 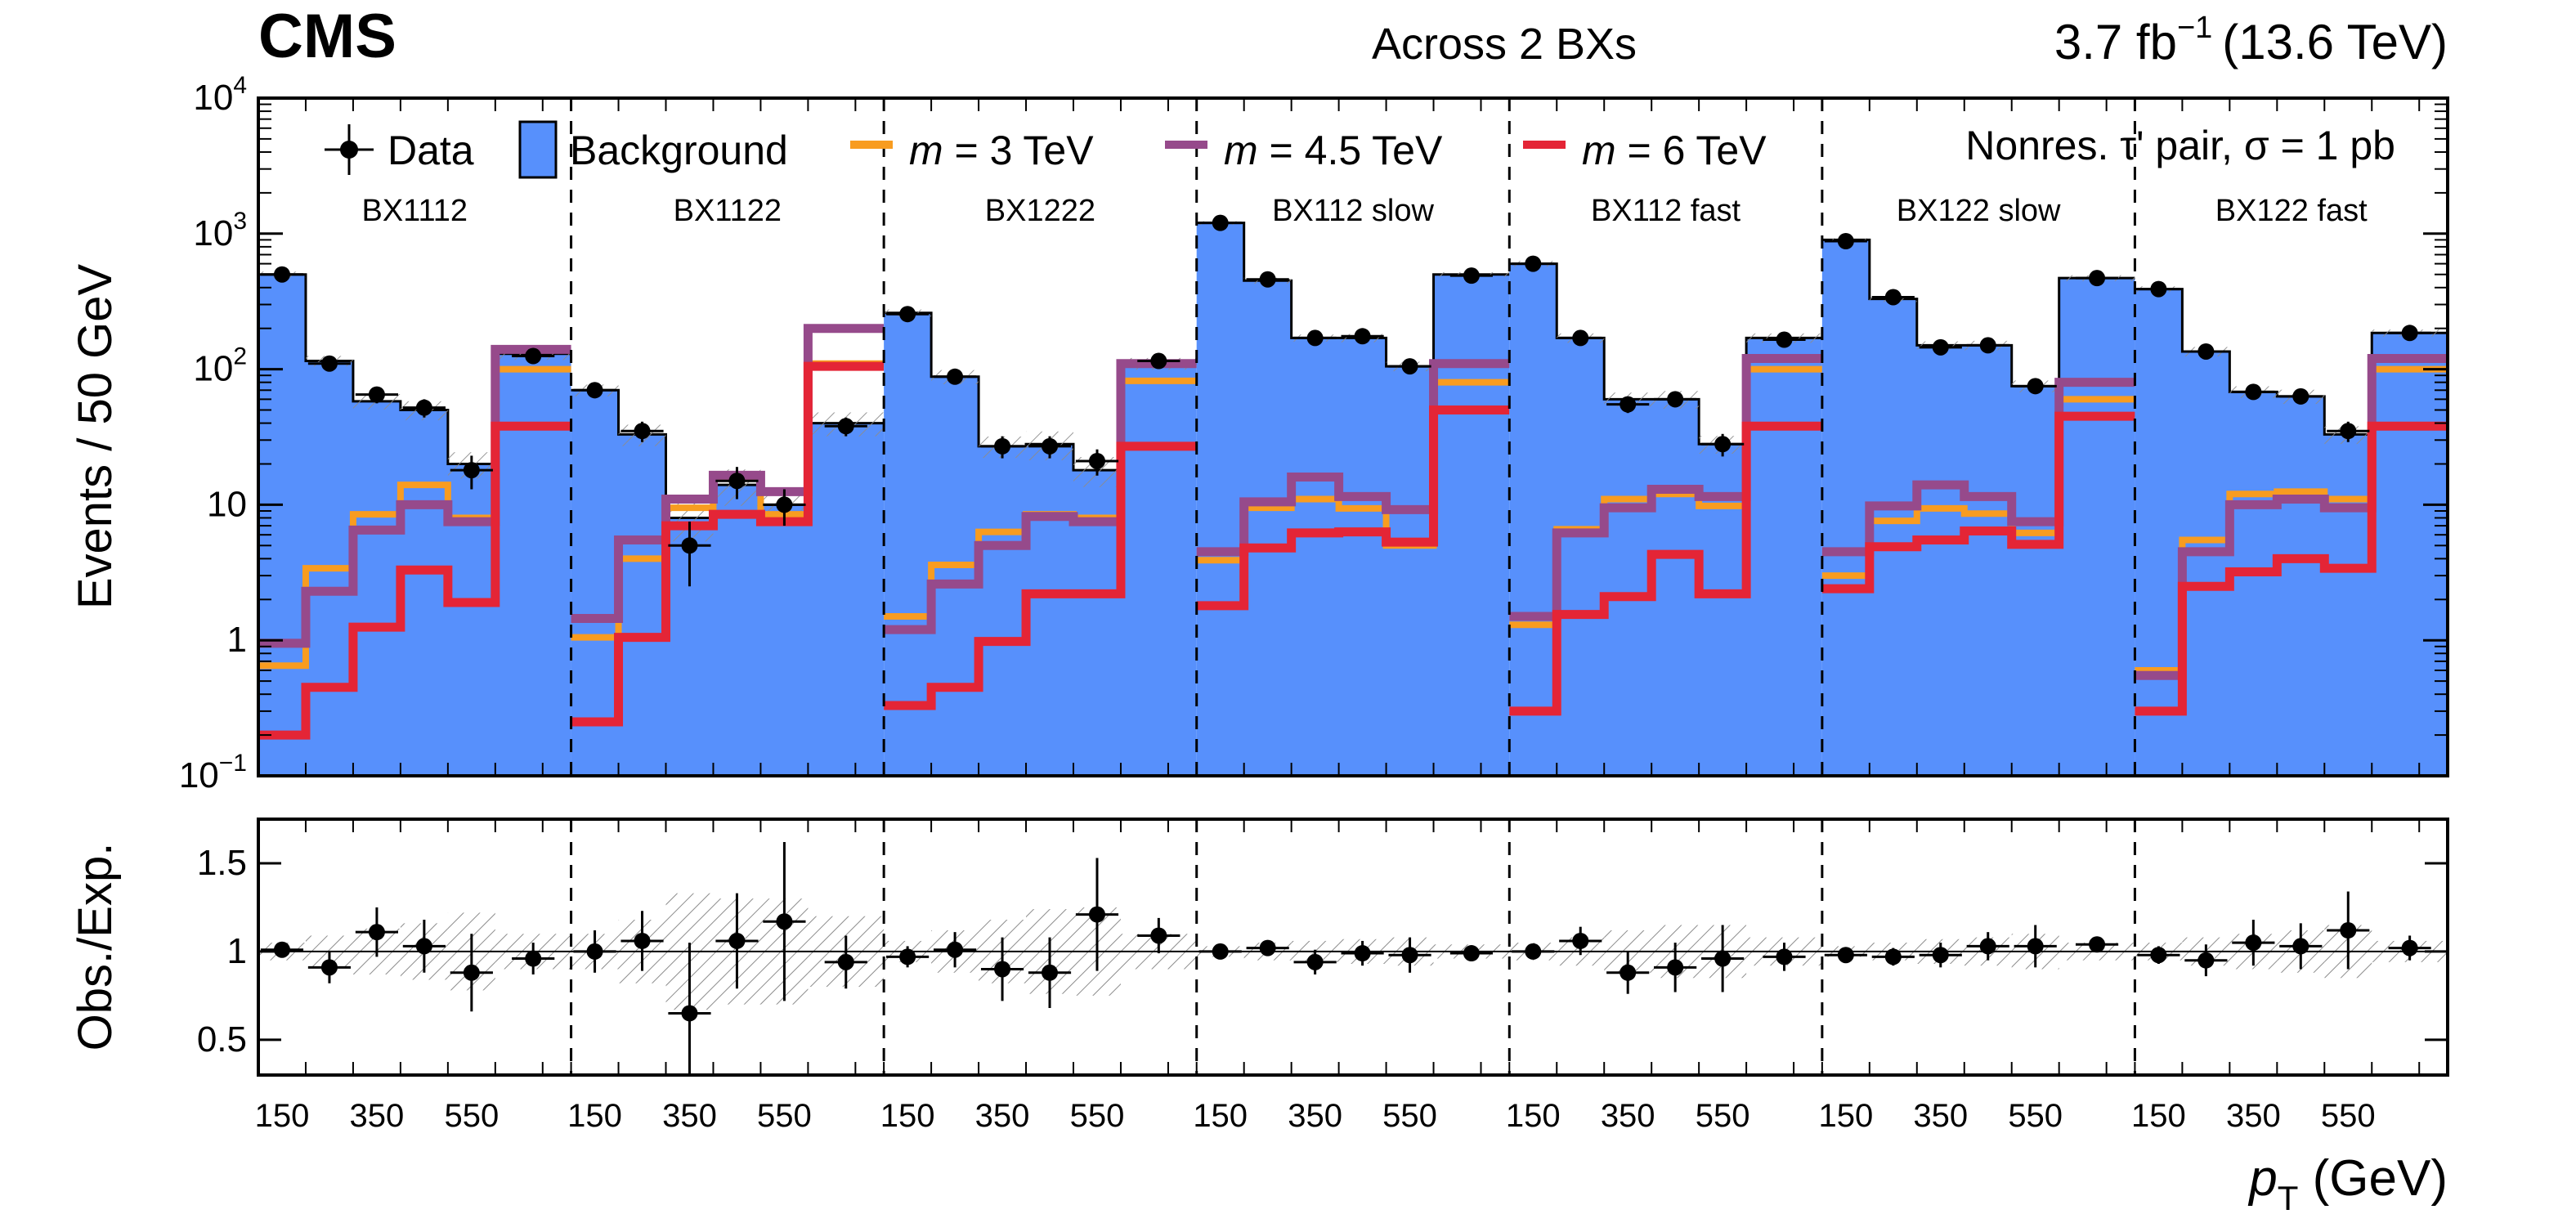 I want to click on x-tick-label-2-1: 350, so click(x=1003, y=1116).